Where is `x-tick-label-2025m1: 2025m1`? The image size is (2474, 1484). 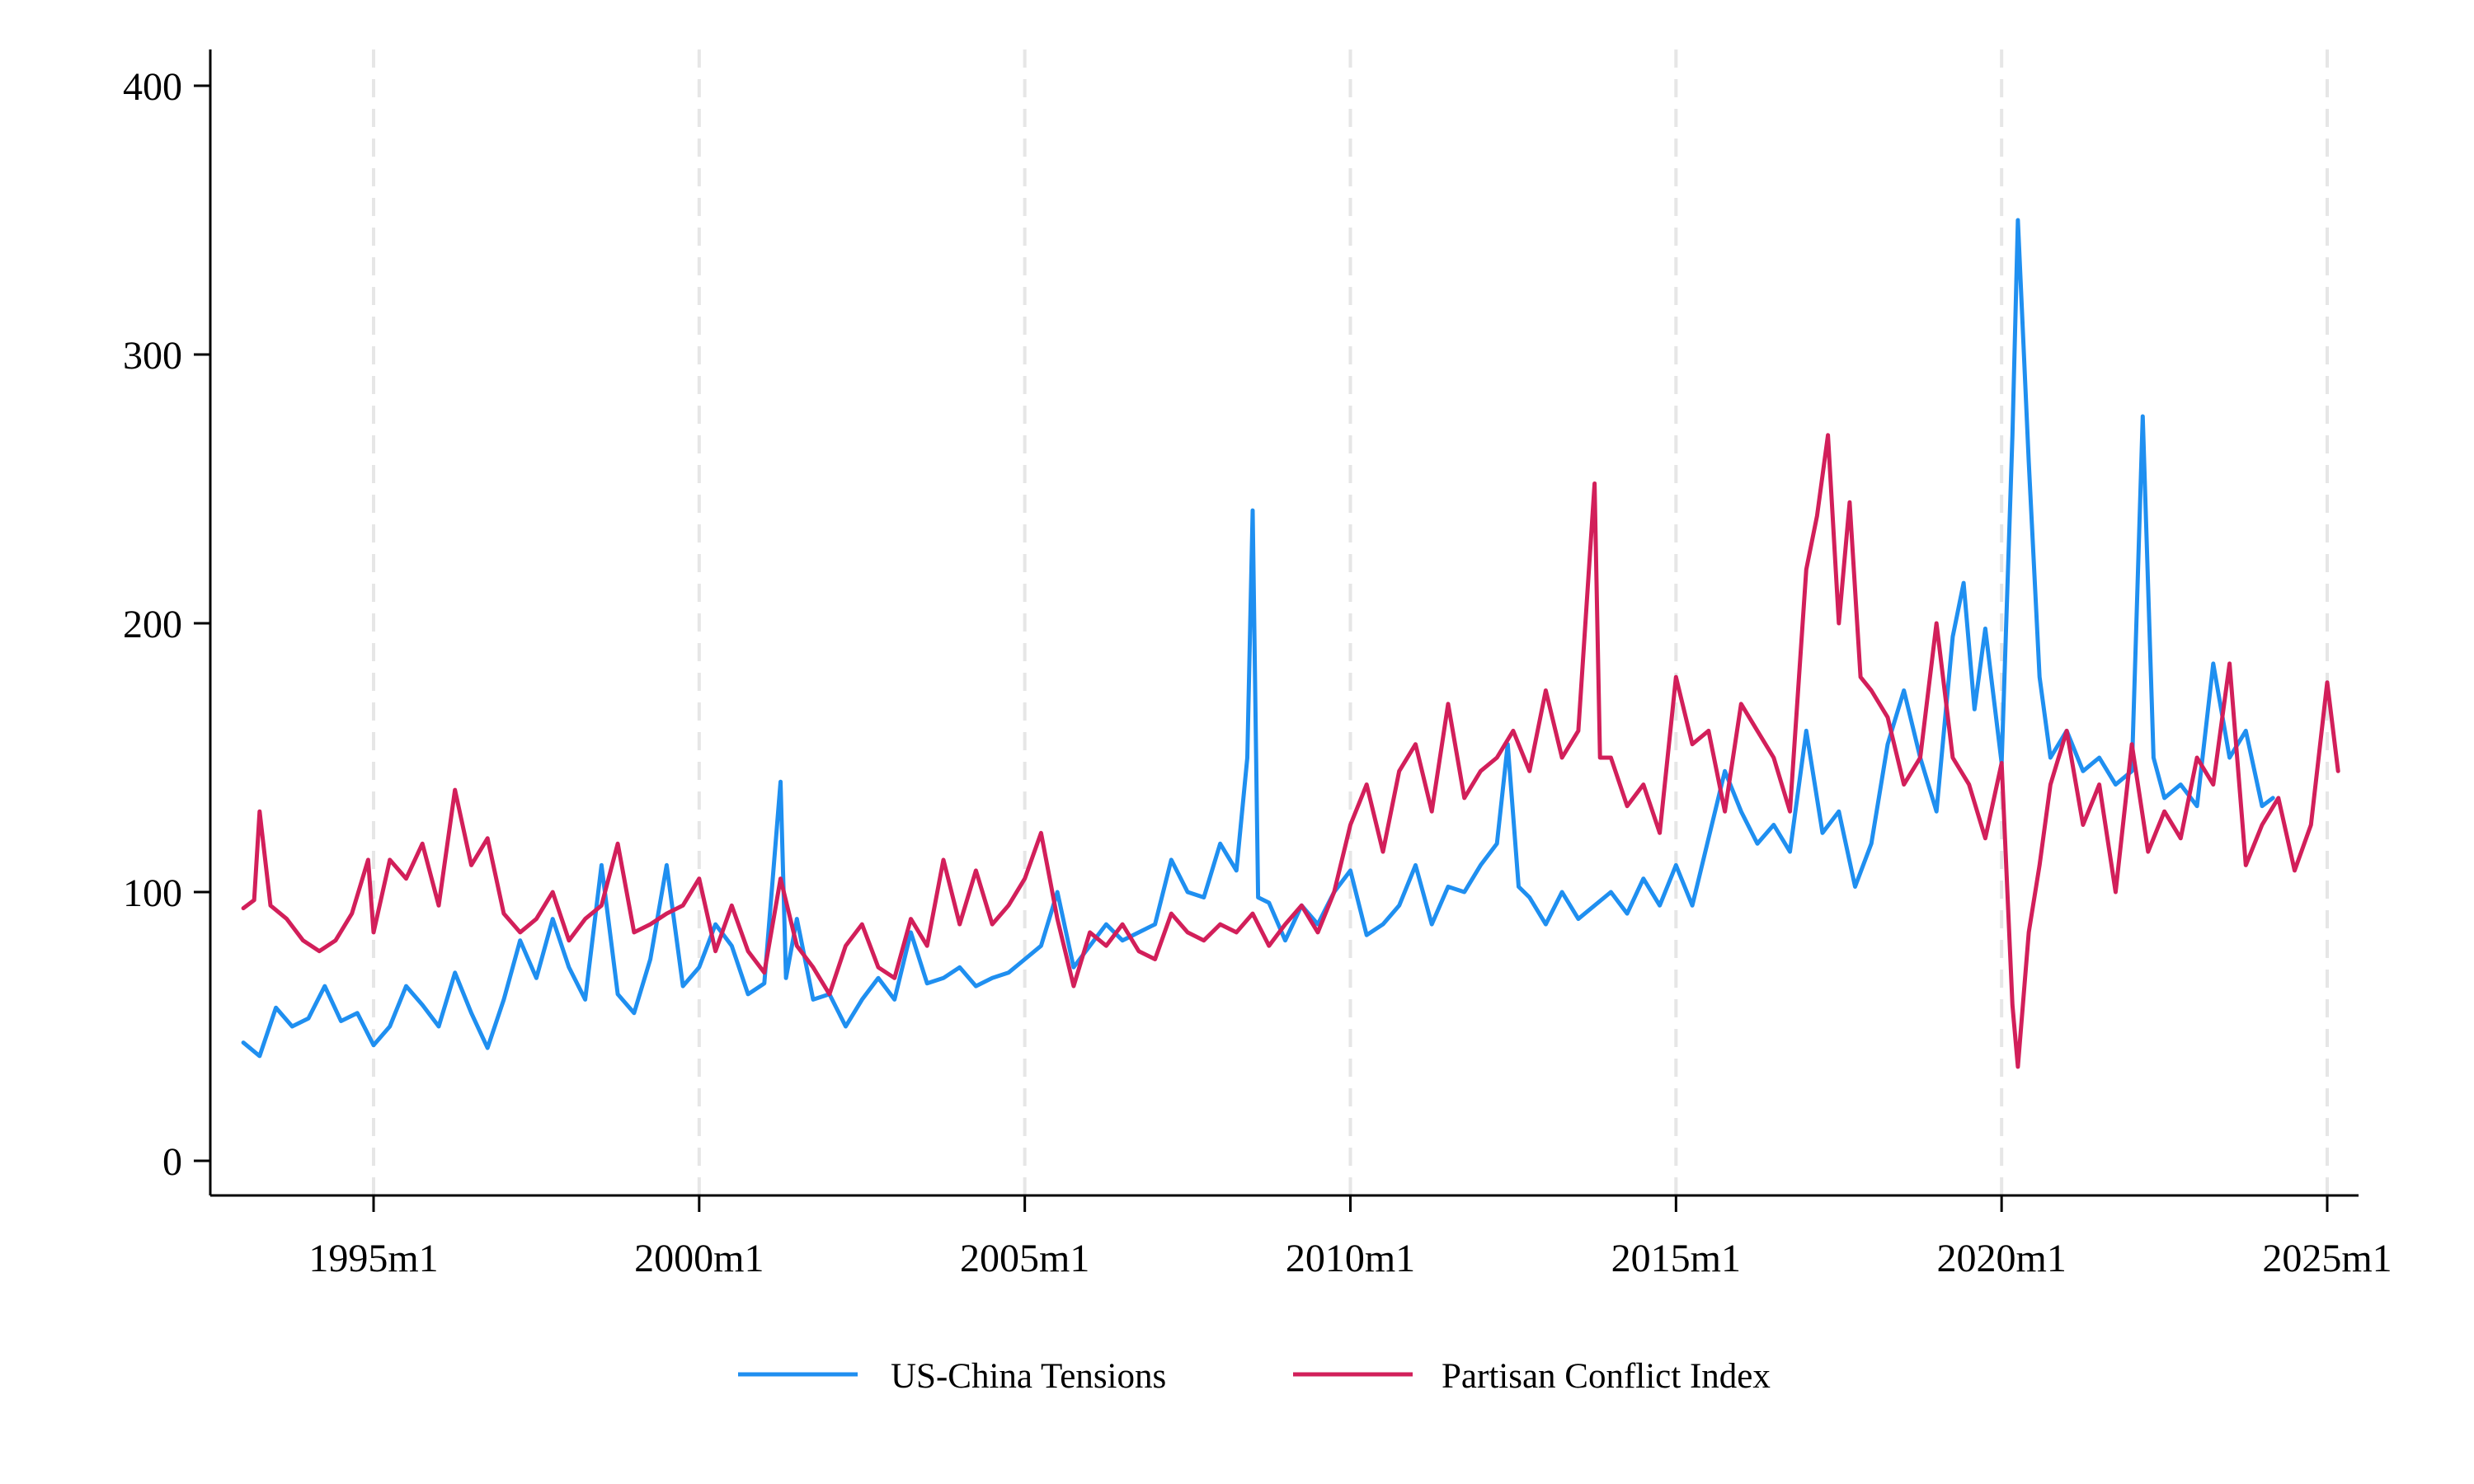
x-tick-label-2025m1: 2025m1 is located at coordinates (2327, 1258).